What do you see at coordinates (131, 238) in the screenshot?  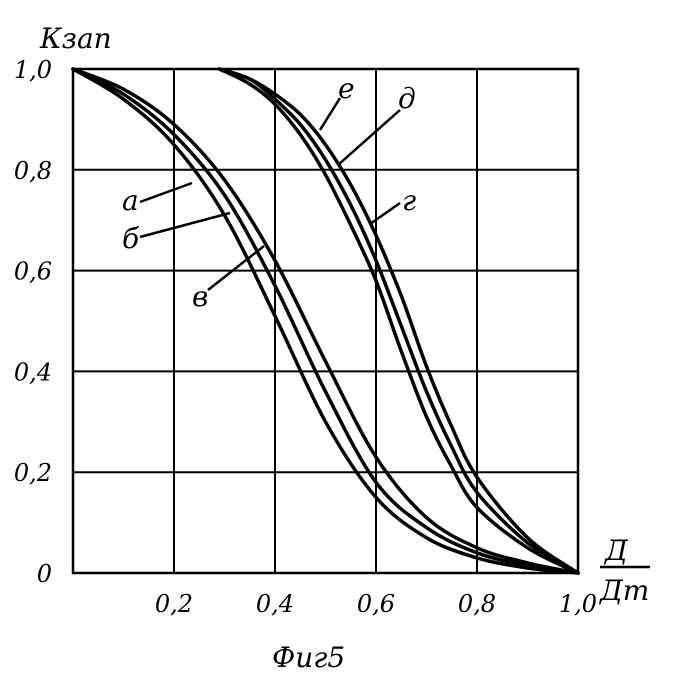 I see `series-label-б: б` at bounding box center [131, 238].